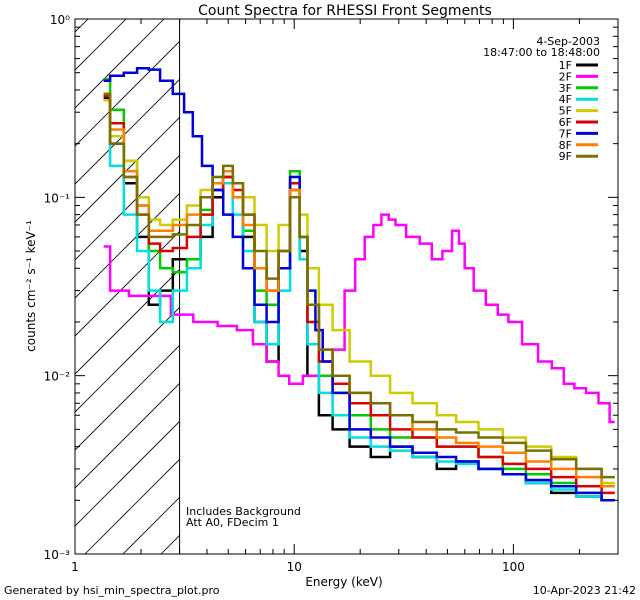  What do you see at coordinates (57, 198) in the screenshot?
I see `y-tick-label: 10⁻¹` at bounding box center [57, 198].